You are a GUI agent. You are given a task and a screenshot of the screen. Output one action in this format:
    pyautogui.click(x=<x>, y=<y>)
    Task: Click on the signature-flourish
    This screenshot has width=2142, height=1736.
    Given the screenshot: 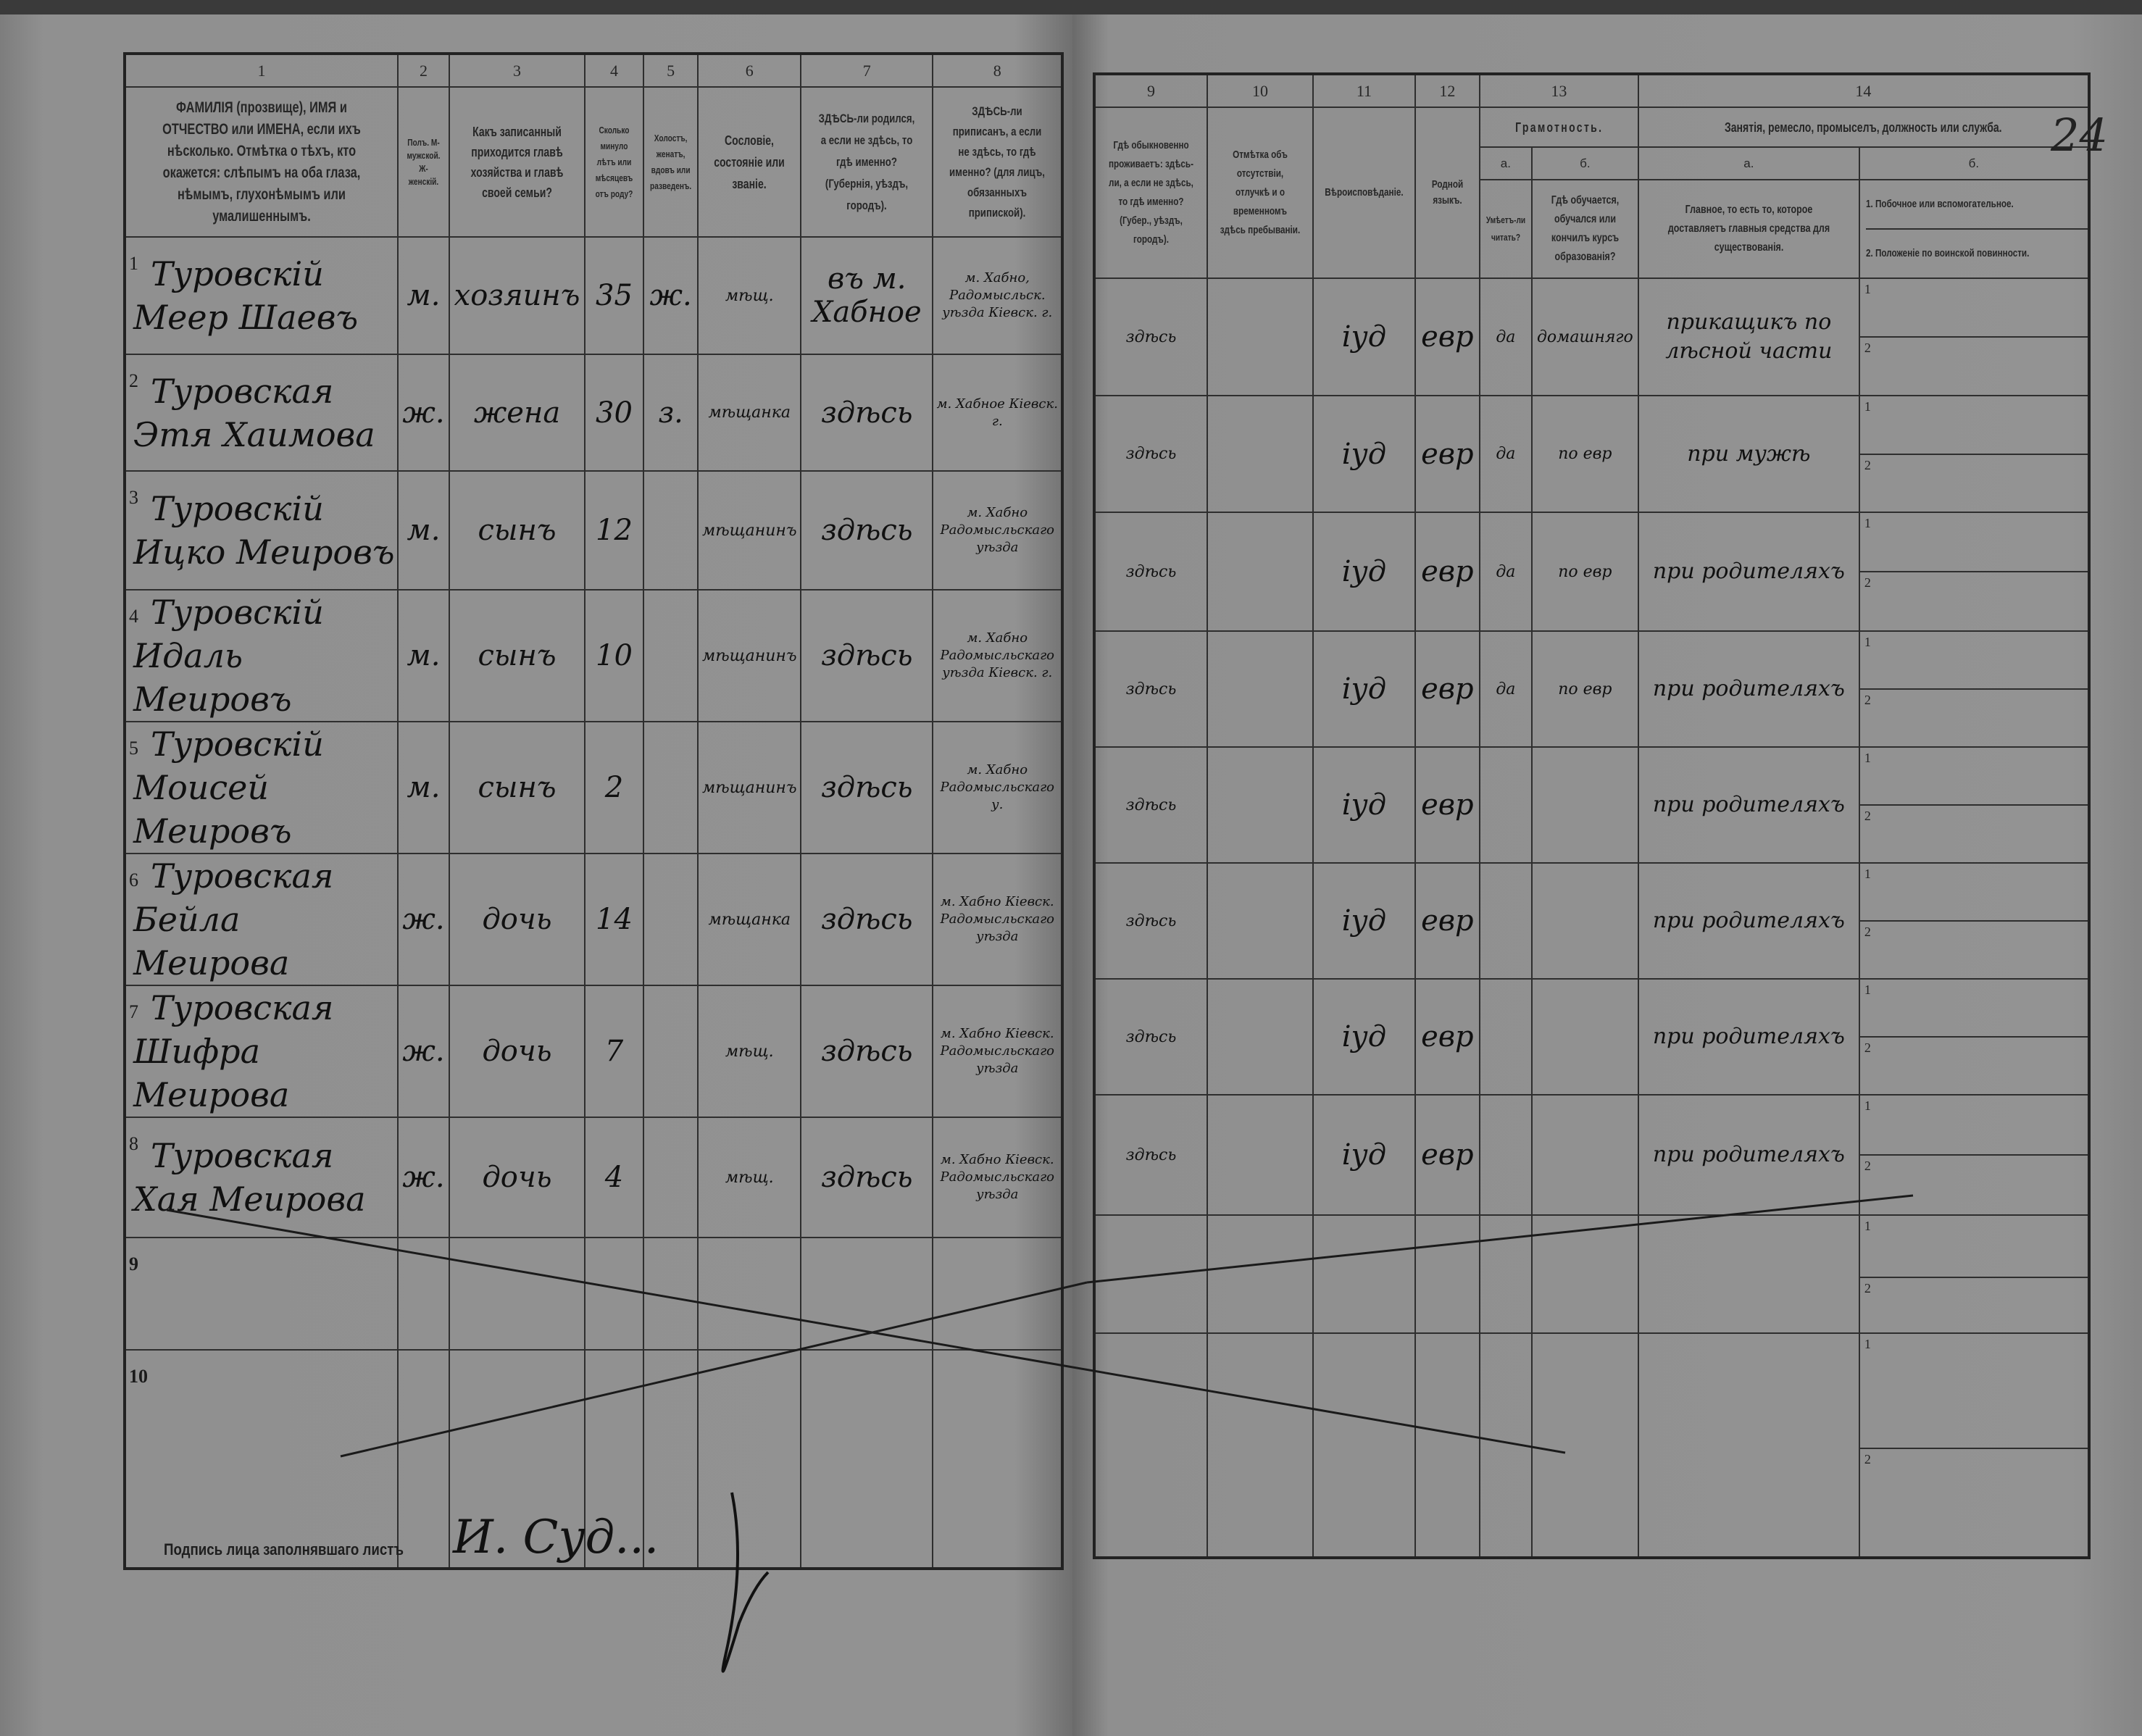 What is the action you would take?
    pyautogui.click(x=745, y=1582)
    